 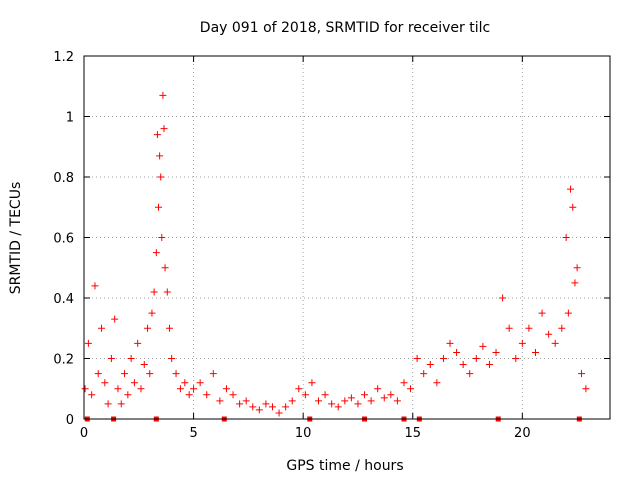 I want to click on x-tick-label: 0, so click(x=84, y=433).